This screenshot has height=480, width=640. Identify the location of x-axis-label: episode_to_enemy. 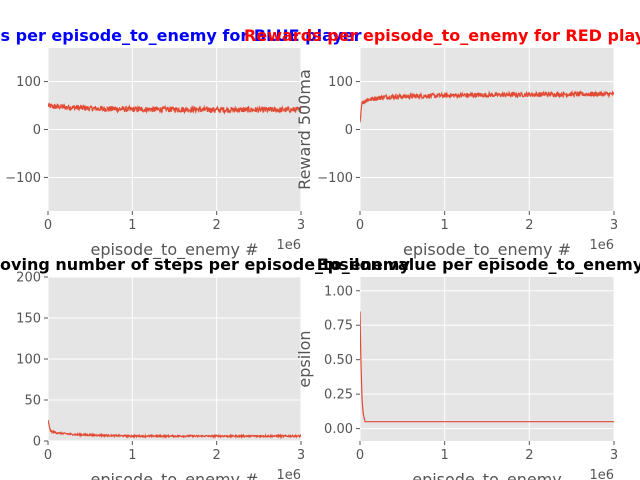
(487, 475).